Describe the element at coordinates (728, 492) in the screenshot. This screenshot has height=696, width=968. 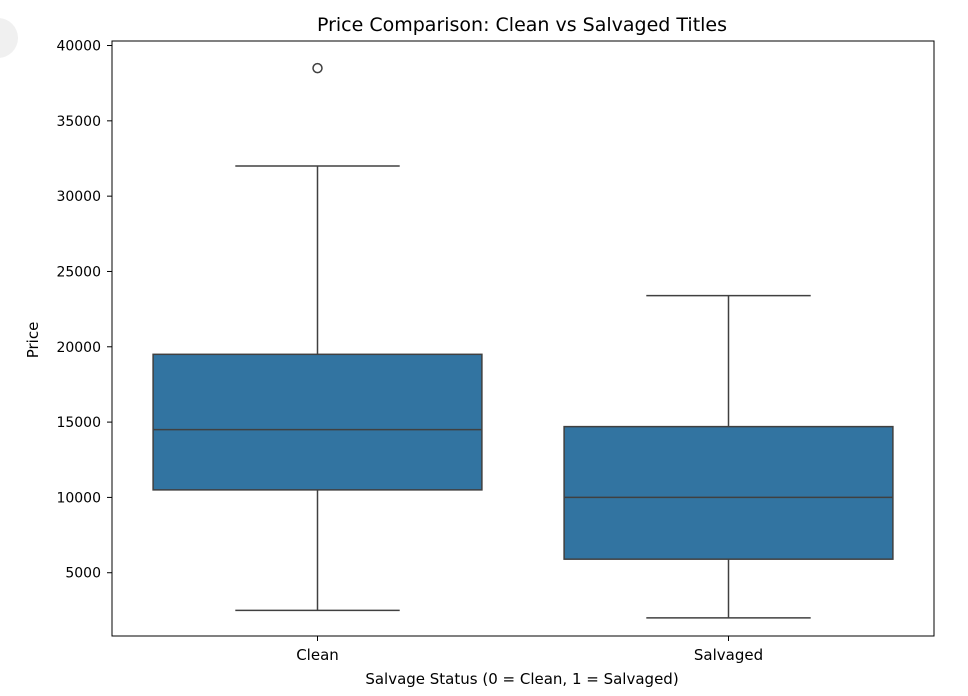
I see `salvaged-box` at that location.